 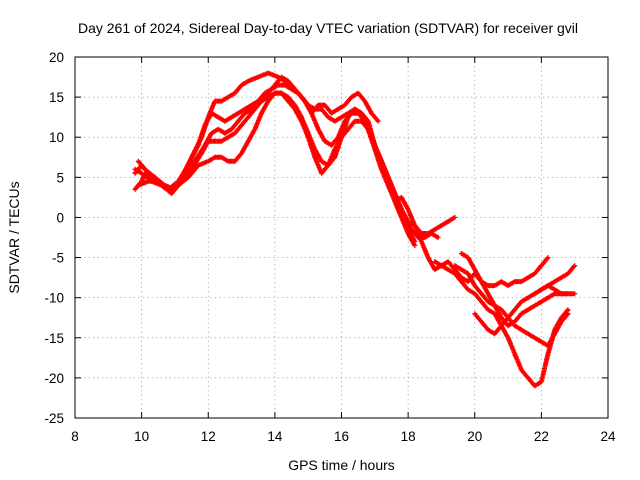 I want to click on y-tick-label: 10, so click(x=56, y=137).